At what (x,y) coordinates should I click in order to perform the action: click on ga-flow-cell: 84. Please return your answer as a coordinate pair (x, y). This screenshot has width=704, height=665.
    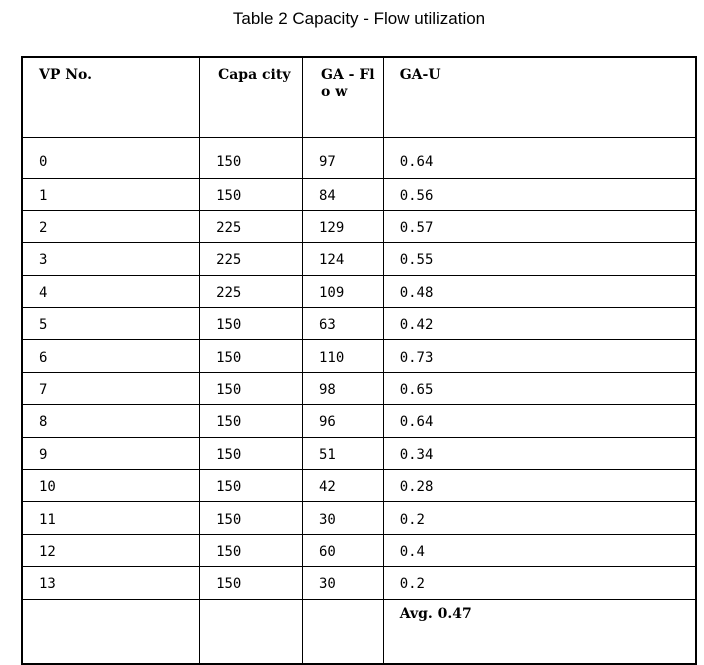
    Looking at the image, I should click on (342, 194).